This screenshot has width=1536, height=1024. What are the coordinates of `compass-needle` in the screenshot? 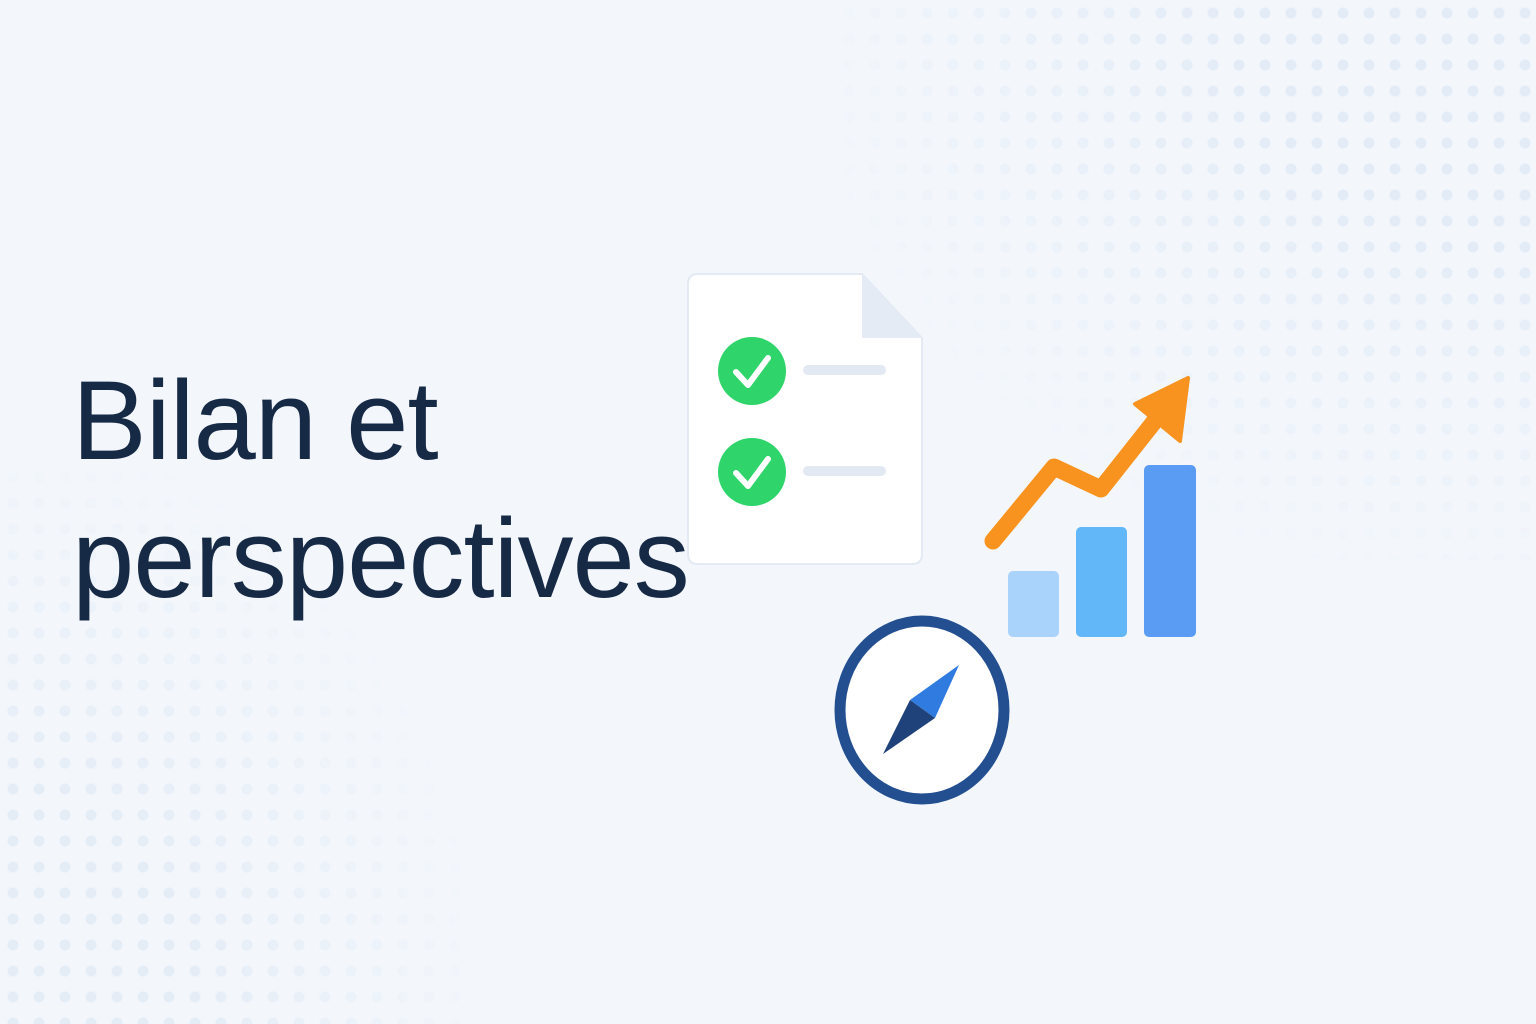 It's located at (934, 691).